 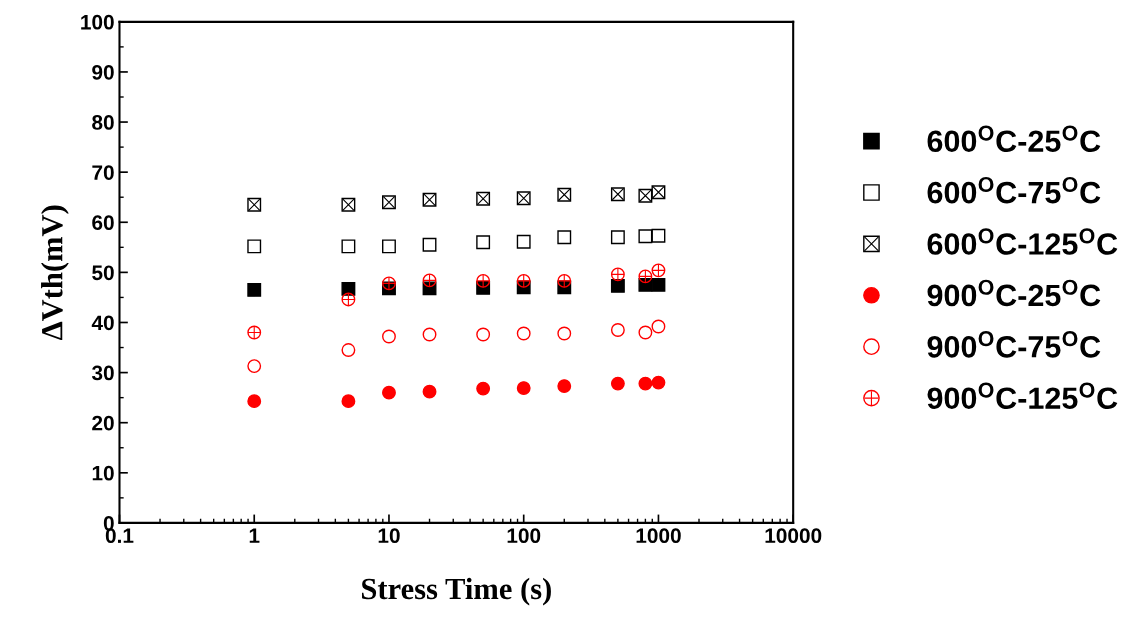 What do you see at coordinates (103, 423) in the screenshot?
I see `y-tick-label: 20` at bounding box center [103, 423].